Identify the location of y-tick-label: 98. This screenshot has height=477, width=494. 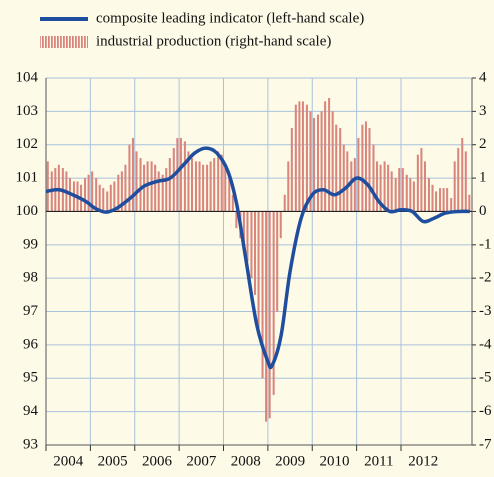
(30, 278).